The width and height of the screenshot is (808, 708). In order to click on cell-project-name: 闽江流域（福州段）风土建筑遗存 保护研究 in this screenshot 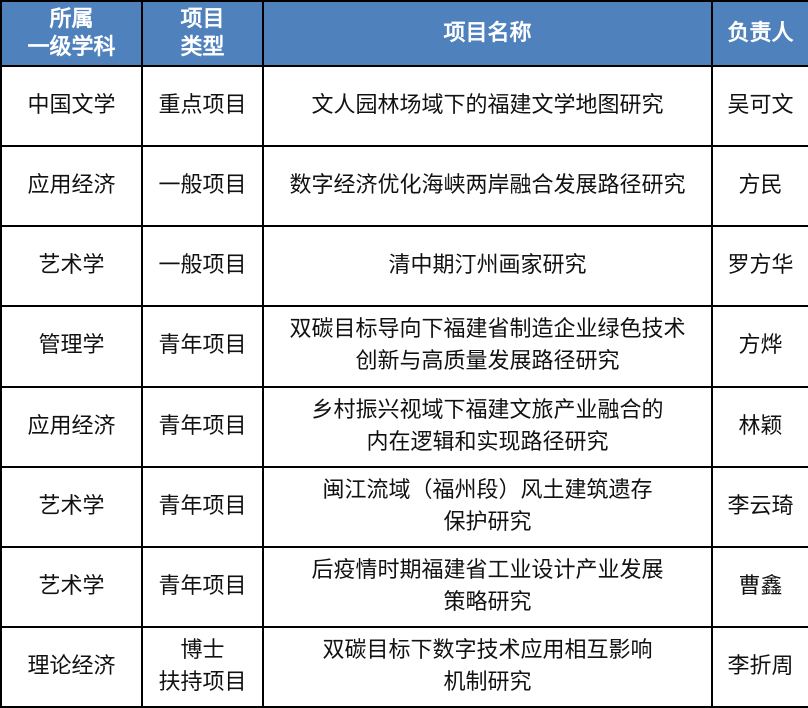, I will do `click(487, 506)`.